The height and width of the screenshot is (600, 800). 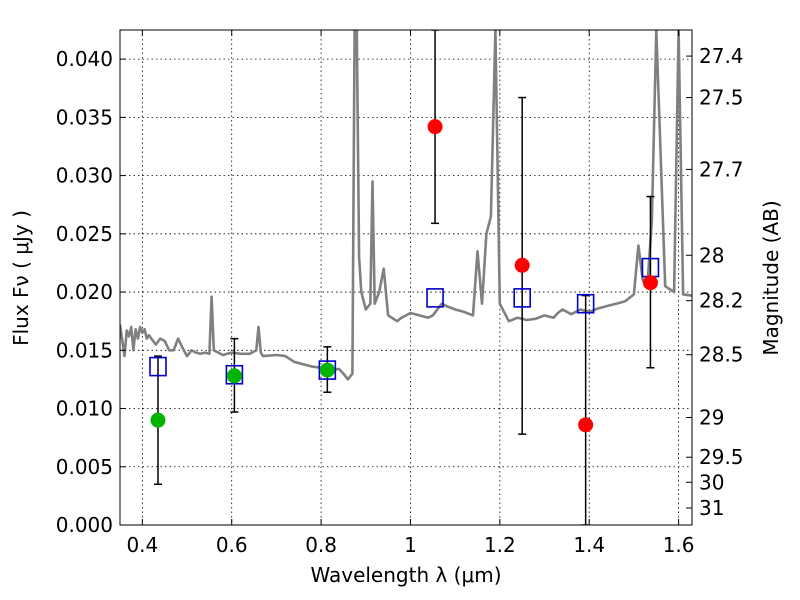 What do you see at coordinates (679, 545) in the screenshot?
I see `x-tick-label: 1.6` at bounding box center [679, 545].